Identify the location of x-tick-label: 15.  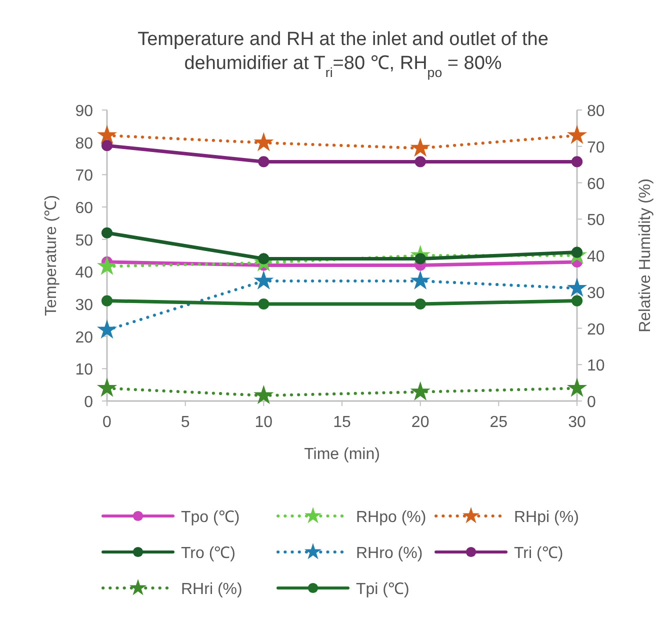
(342, 422).